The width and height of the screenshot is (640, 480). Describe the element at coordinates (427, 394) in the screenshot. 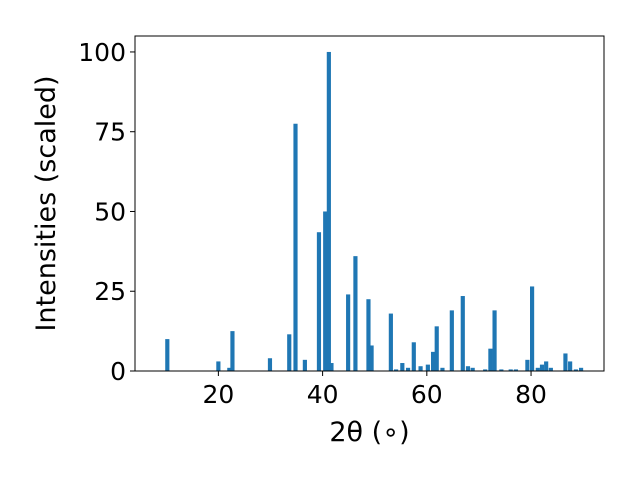

I see `x-tick-label: 60` at that location.